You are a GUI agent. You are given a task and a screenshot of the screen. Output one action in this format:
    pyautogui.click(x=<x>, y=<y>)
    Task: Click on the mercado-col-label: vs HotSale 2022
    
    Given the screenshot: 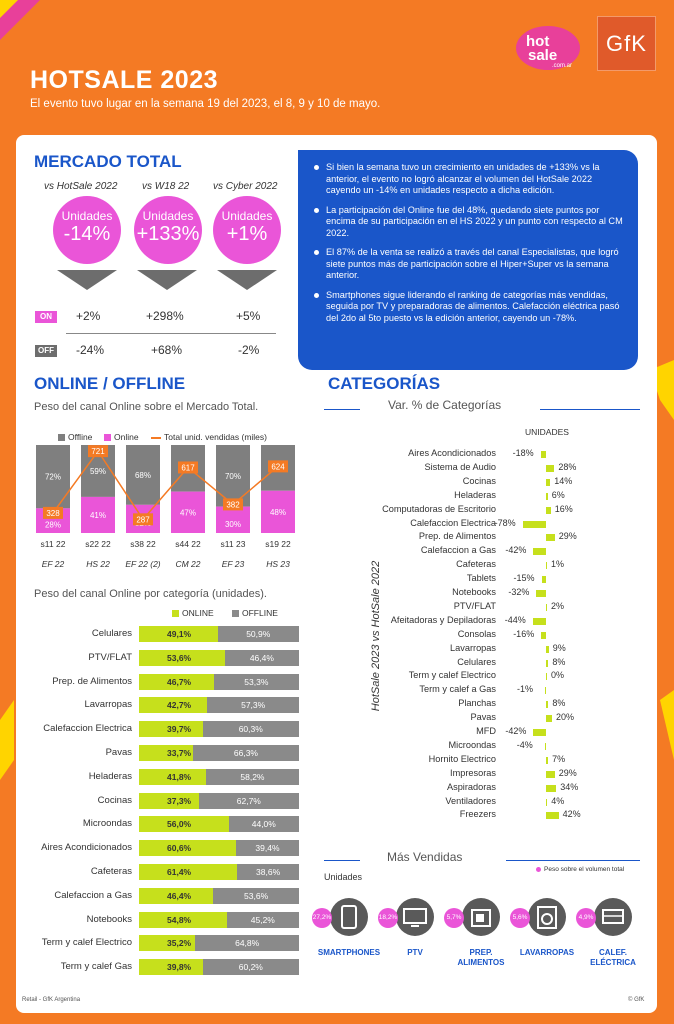 What is the action you would take?
    pyautogui.click(x=81, y=186)
    